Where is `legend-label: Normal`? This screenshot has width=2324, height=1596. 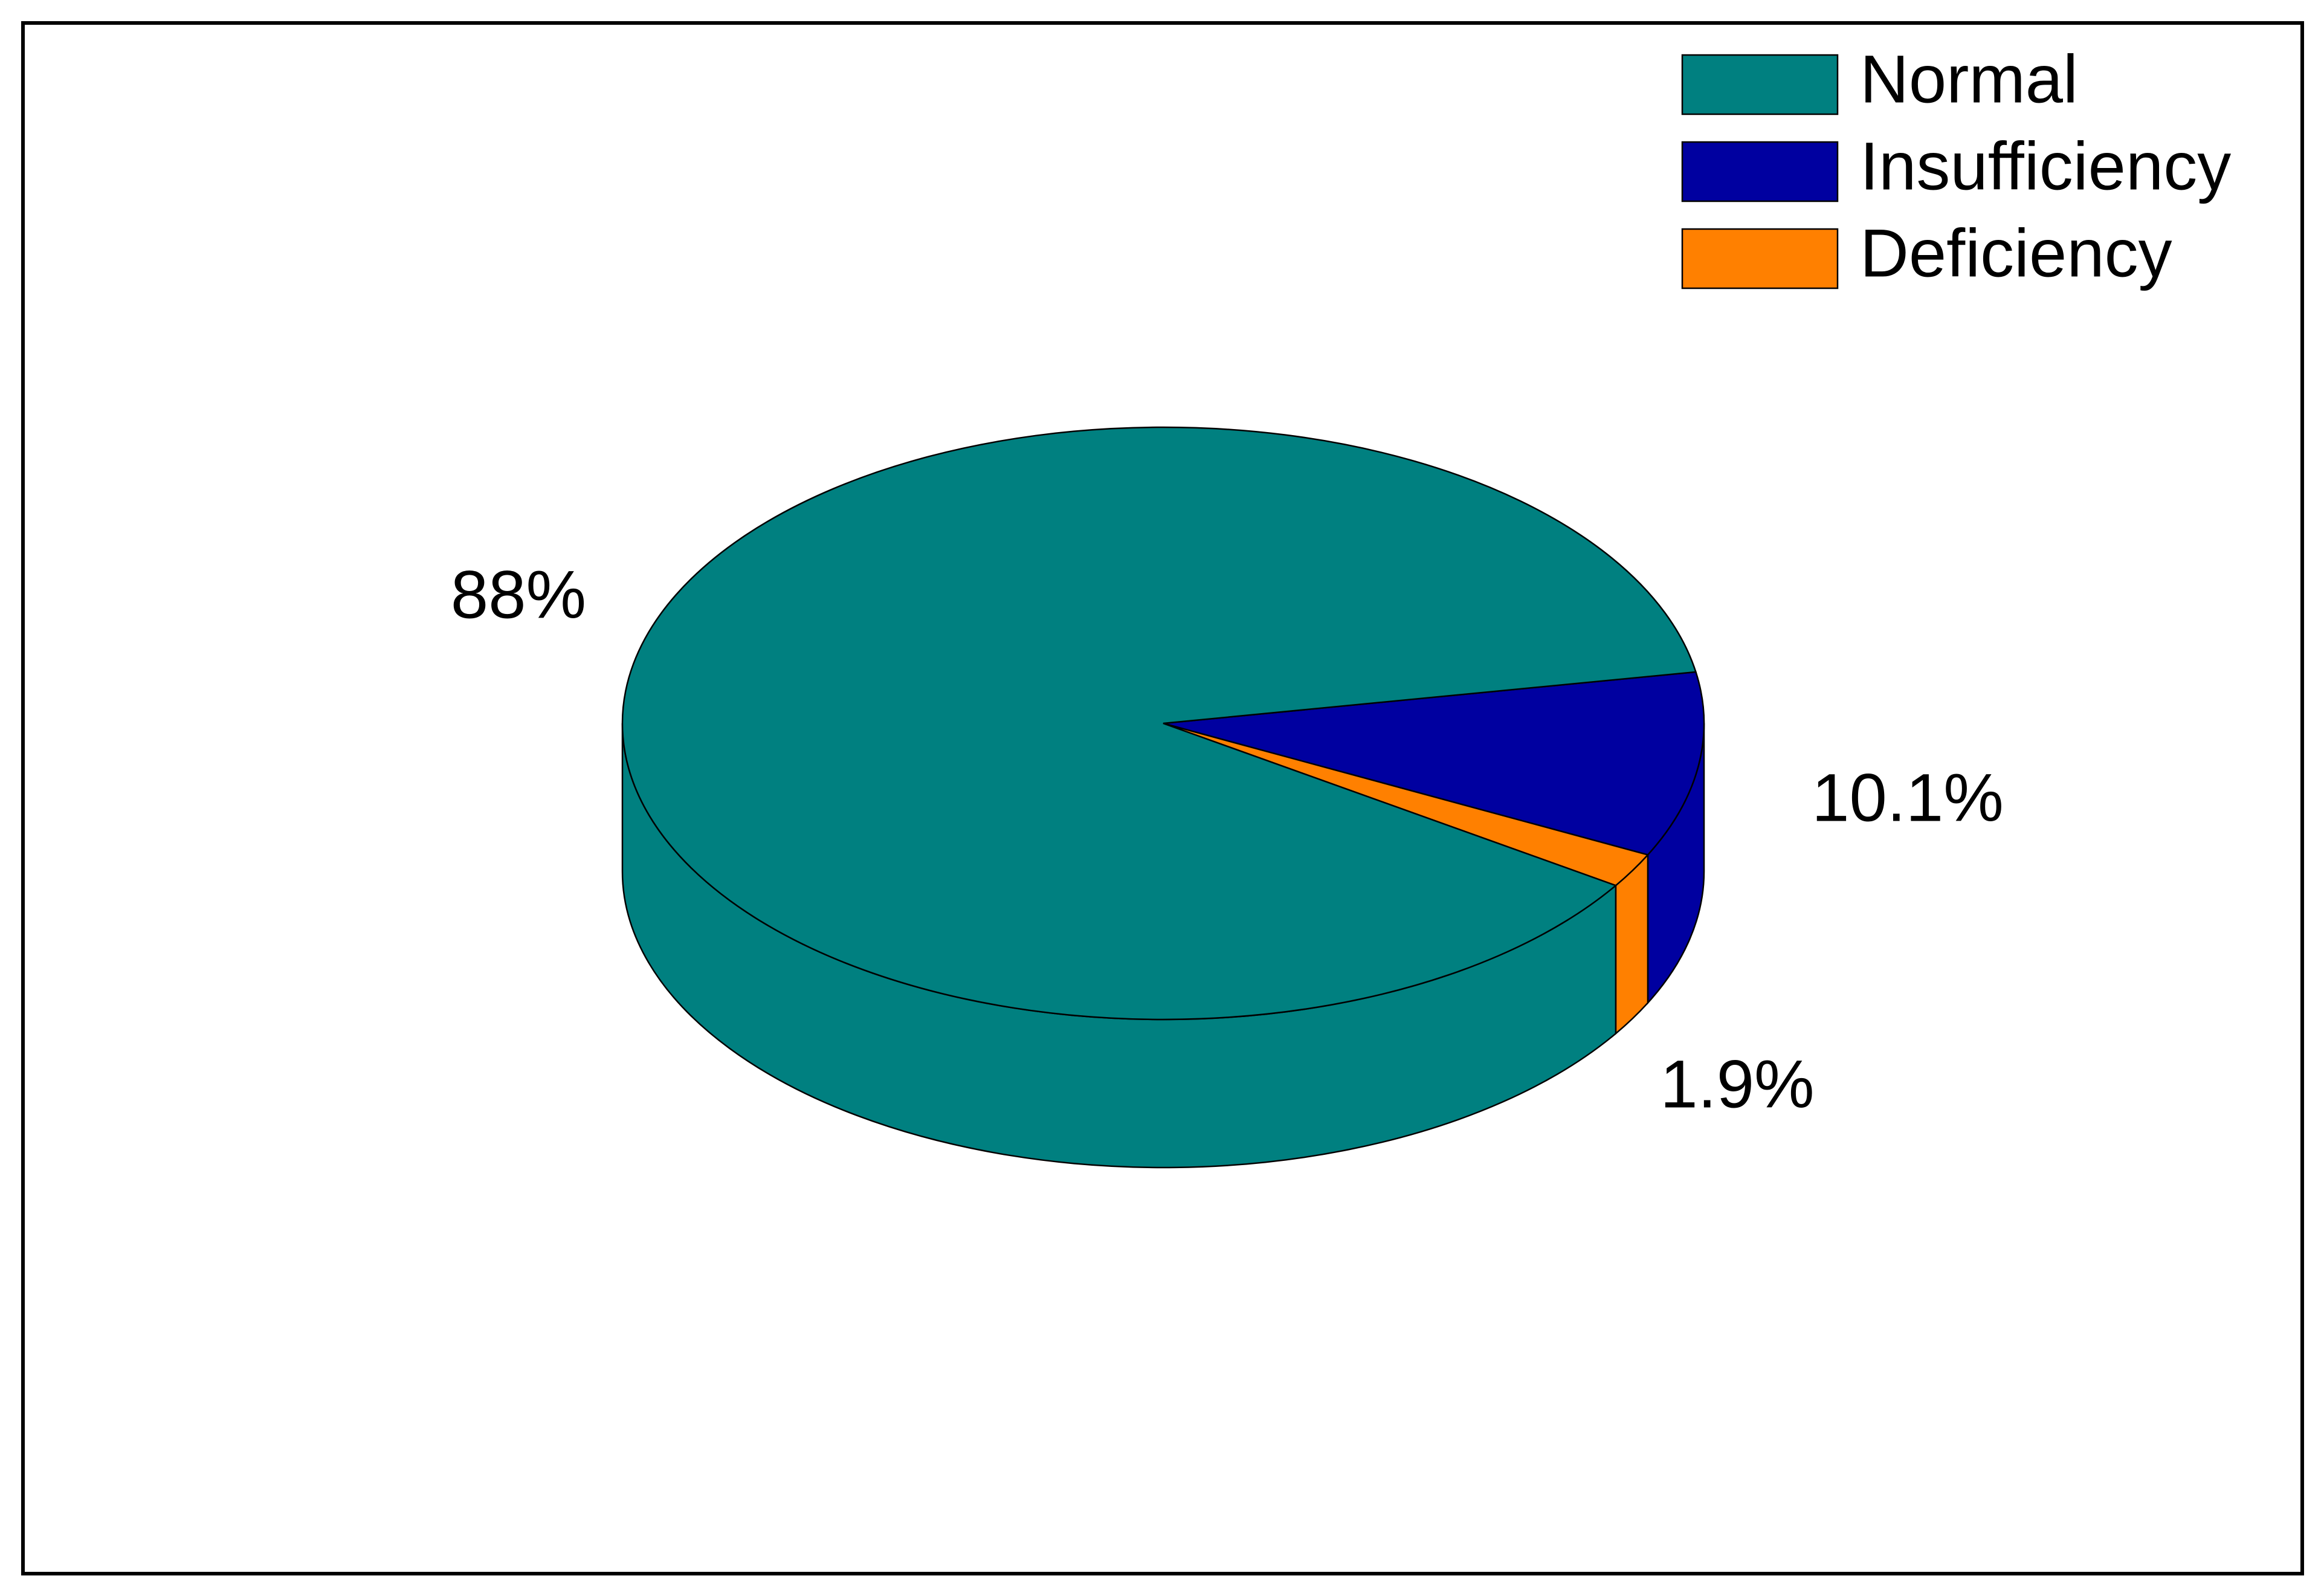 legend-label: Normal is located at coordinates (1969, 79).